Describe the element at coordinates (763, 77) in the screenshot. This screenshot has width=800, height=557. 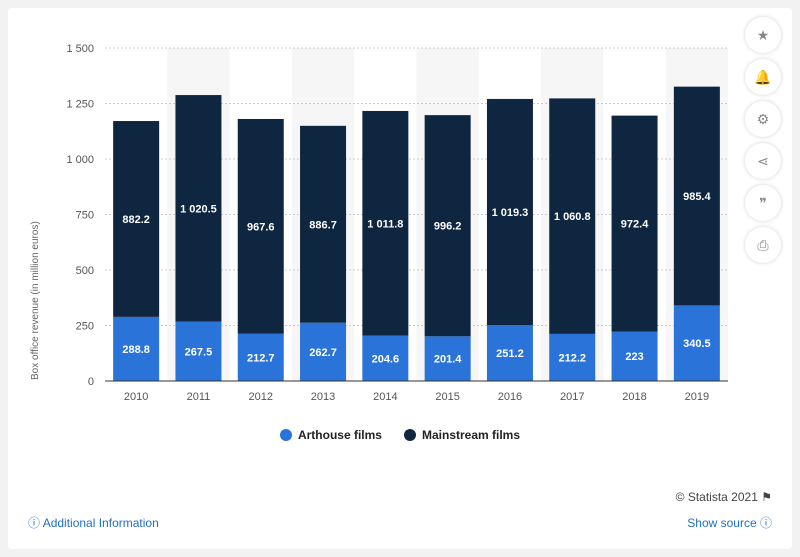
I see `bell-icon: 🔔` at that location.